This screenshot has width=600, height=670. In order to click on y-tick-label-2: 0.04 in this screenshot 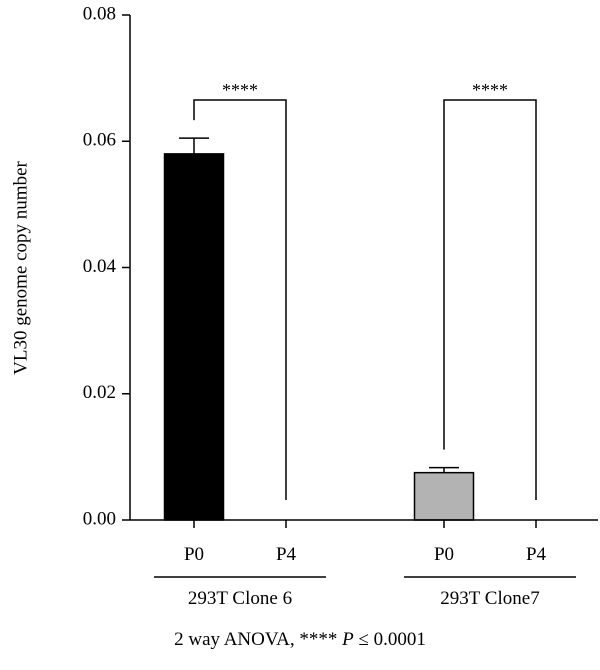, I will do `click(100, 266)`.